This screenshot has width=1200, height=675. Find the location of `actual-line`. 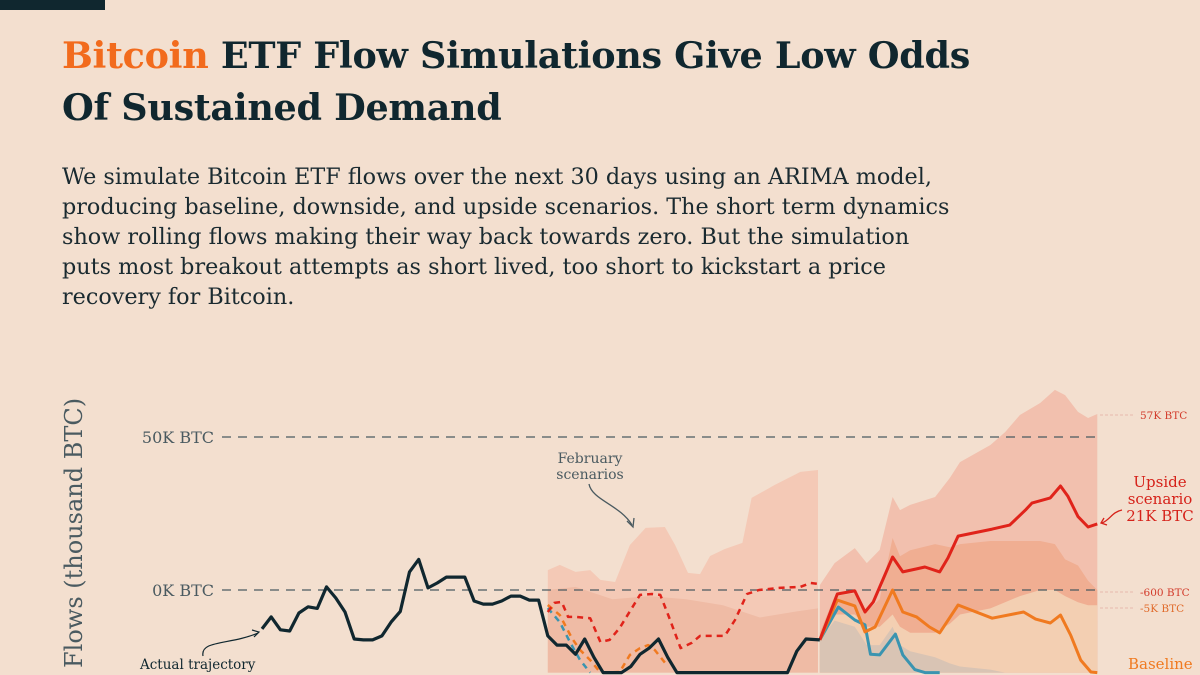

actual-line is located at coordinates (540, 616).